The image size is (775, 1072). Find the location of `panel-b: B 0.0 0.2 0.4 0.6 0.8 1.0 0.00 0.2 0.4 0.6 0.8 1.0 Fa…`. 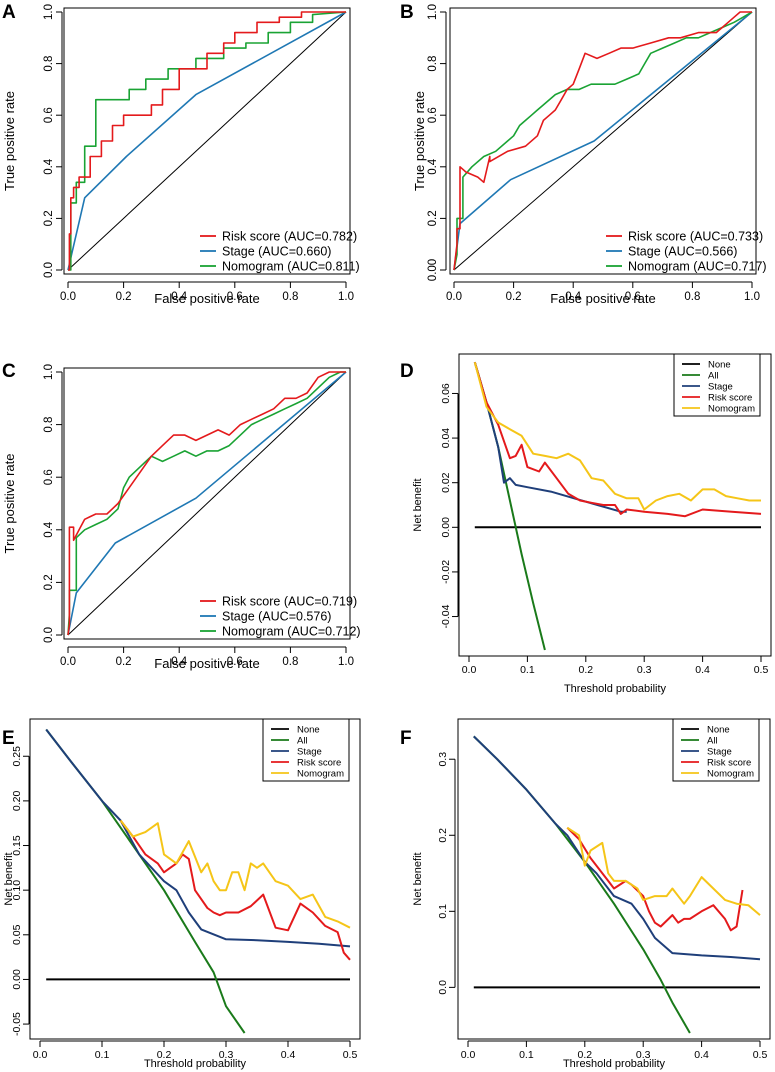

panel-b: B 0.0 0.2 0.4 0.6 0.8 1.0 0.00 0.2 0.4 0.6 0.8 1.0 Fa… is located at coordinates (583, 154).